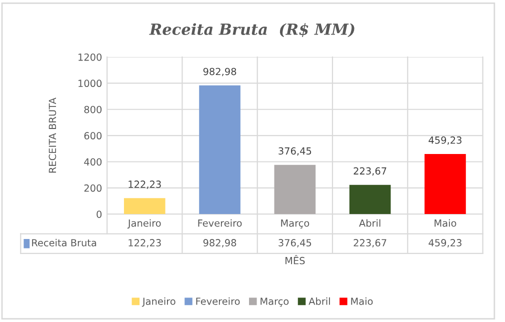 Image resolution: width=505 pixels, height=322 pixels. What do you see at coordinates (295, 224) in the screenshot?
I see `x-tick-label: Março` at bounding box center [295, 224].